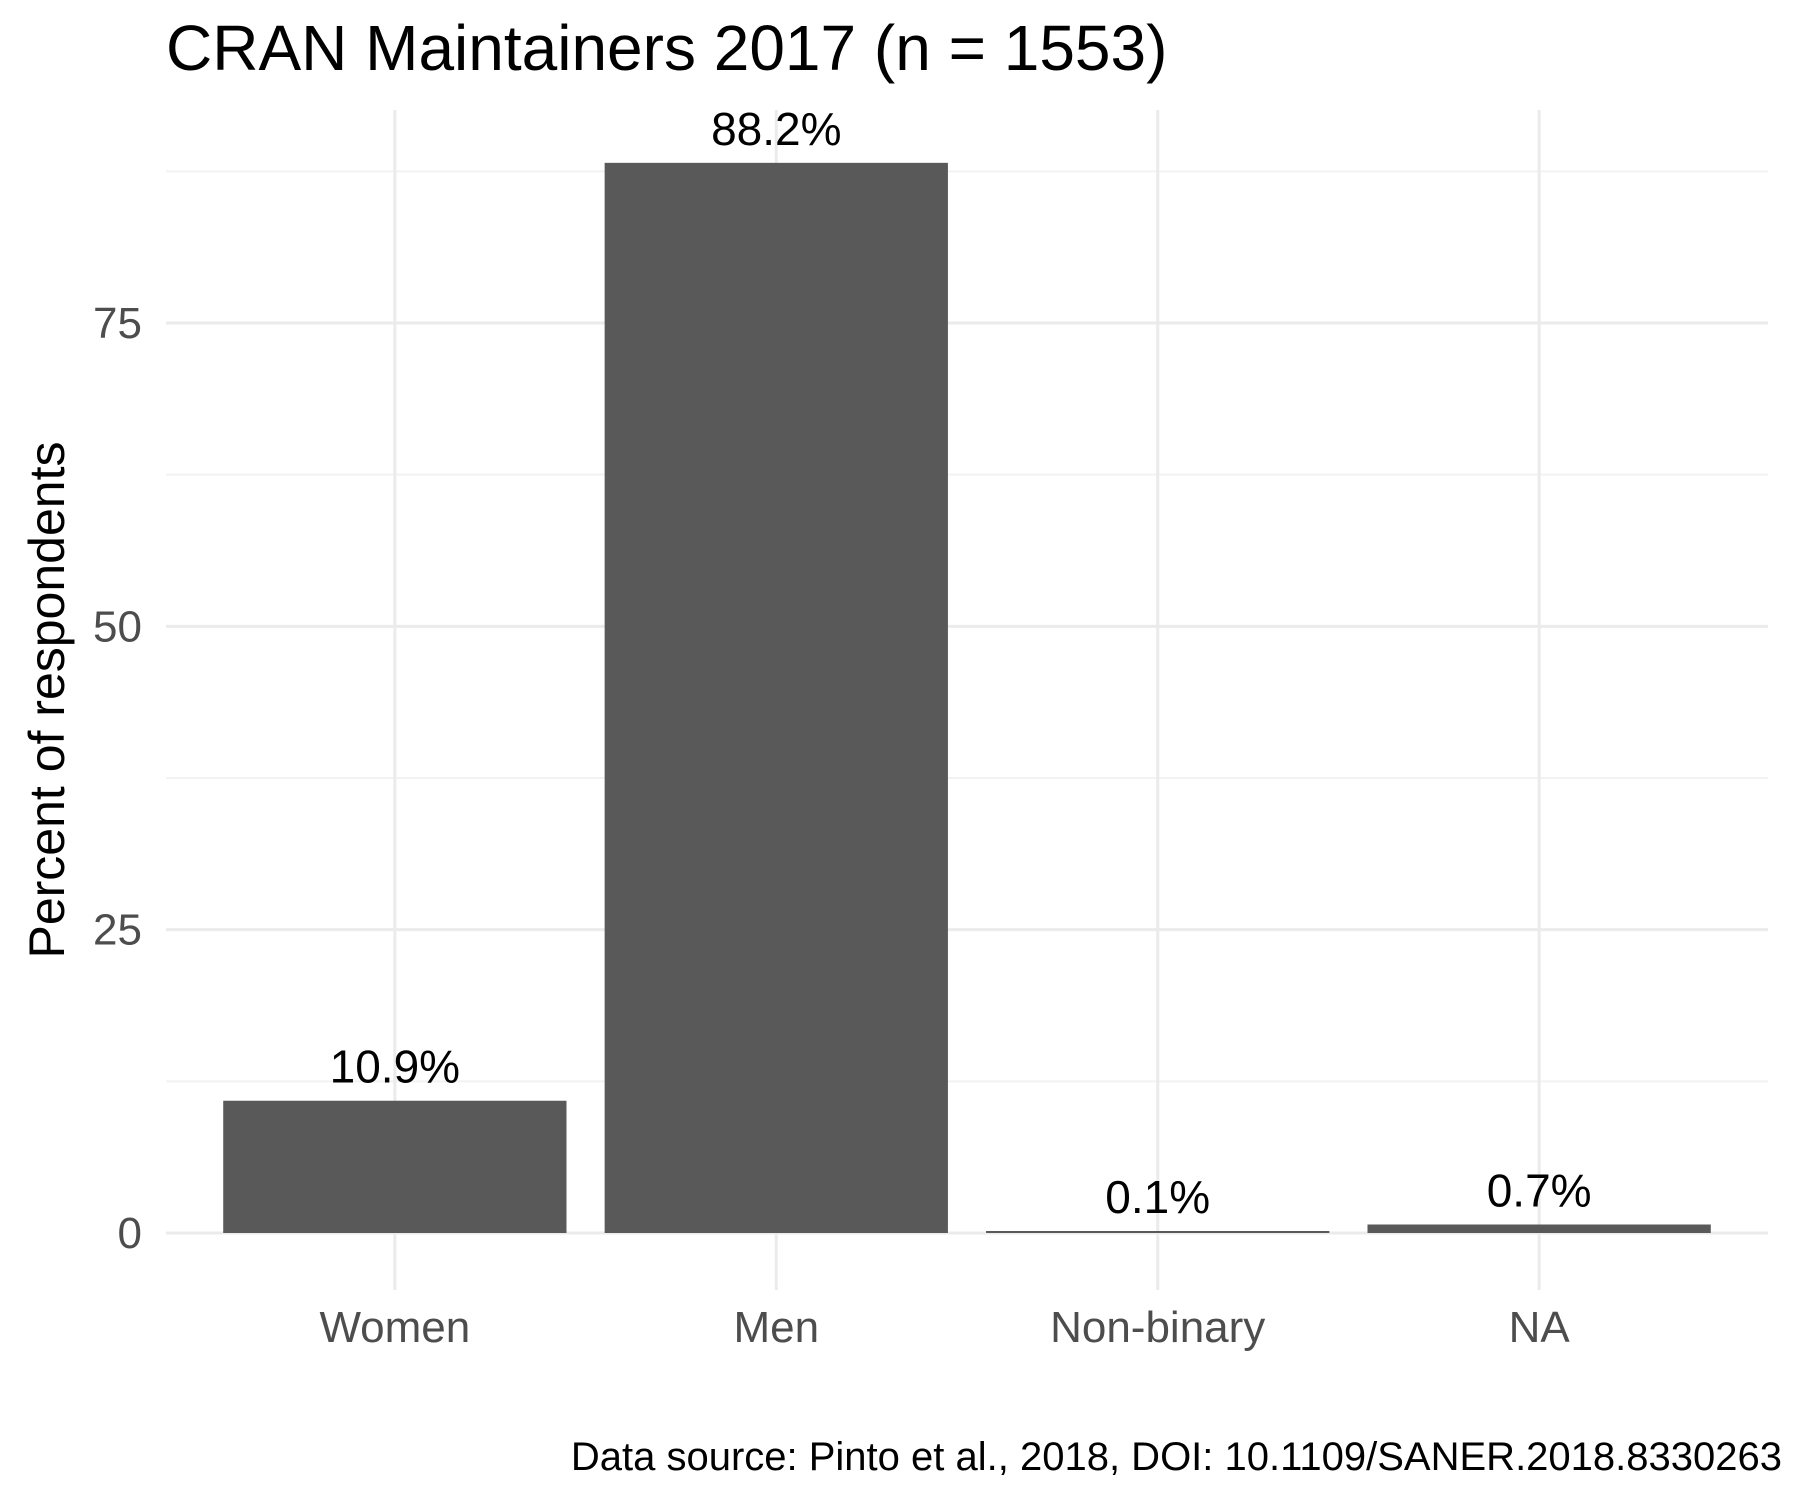 The image size is (1800, 1500). What do you see at coordinates (117, 626) in the screenshot?
I see `y-tick-label: 50` at bounding box center [117, 626].